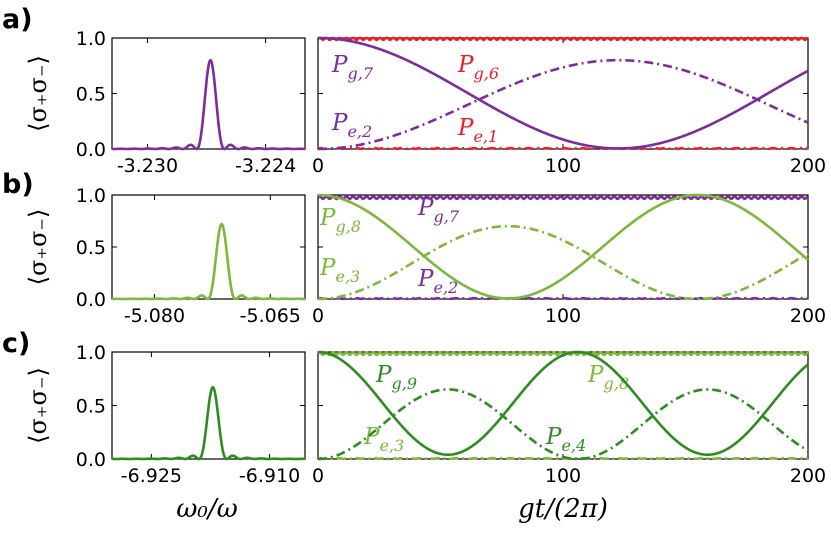  What do you see at coordinates (91, 353) in the screenshot?
I see `ytick-label-c-2: 1.0` at bounding box center [91, 353].